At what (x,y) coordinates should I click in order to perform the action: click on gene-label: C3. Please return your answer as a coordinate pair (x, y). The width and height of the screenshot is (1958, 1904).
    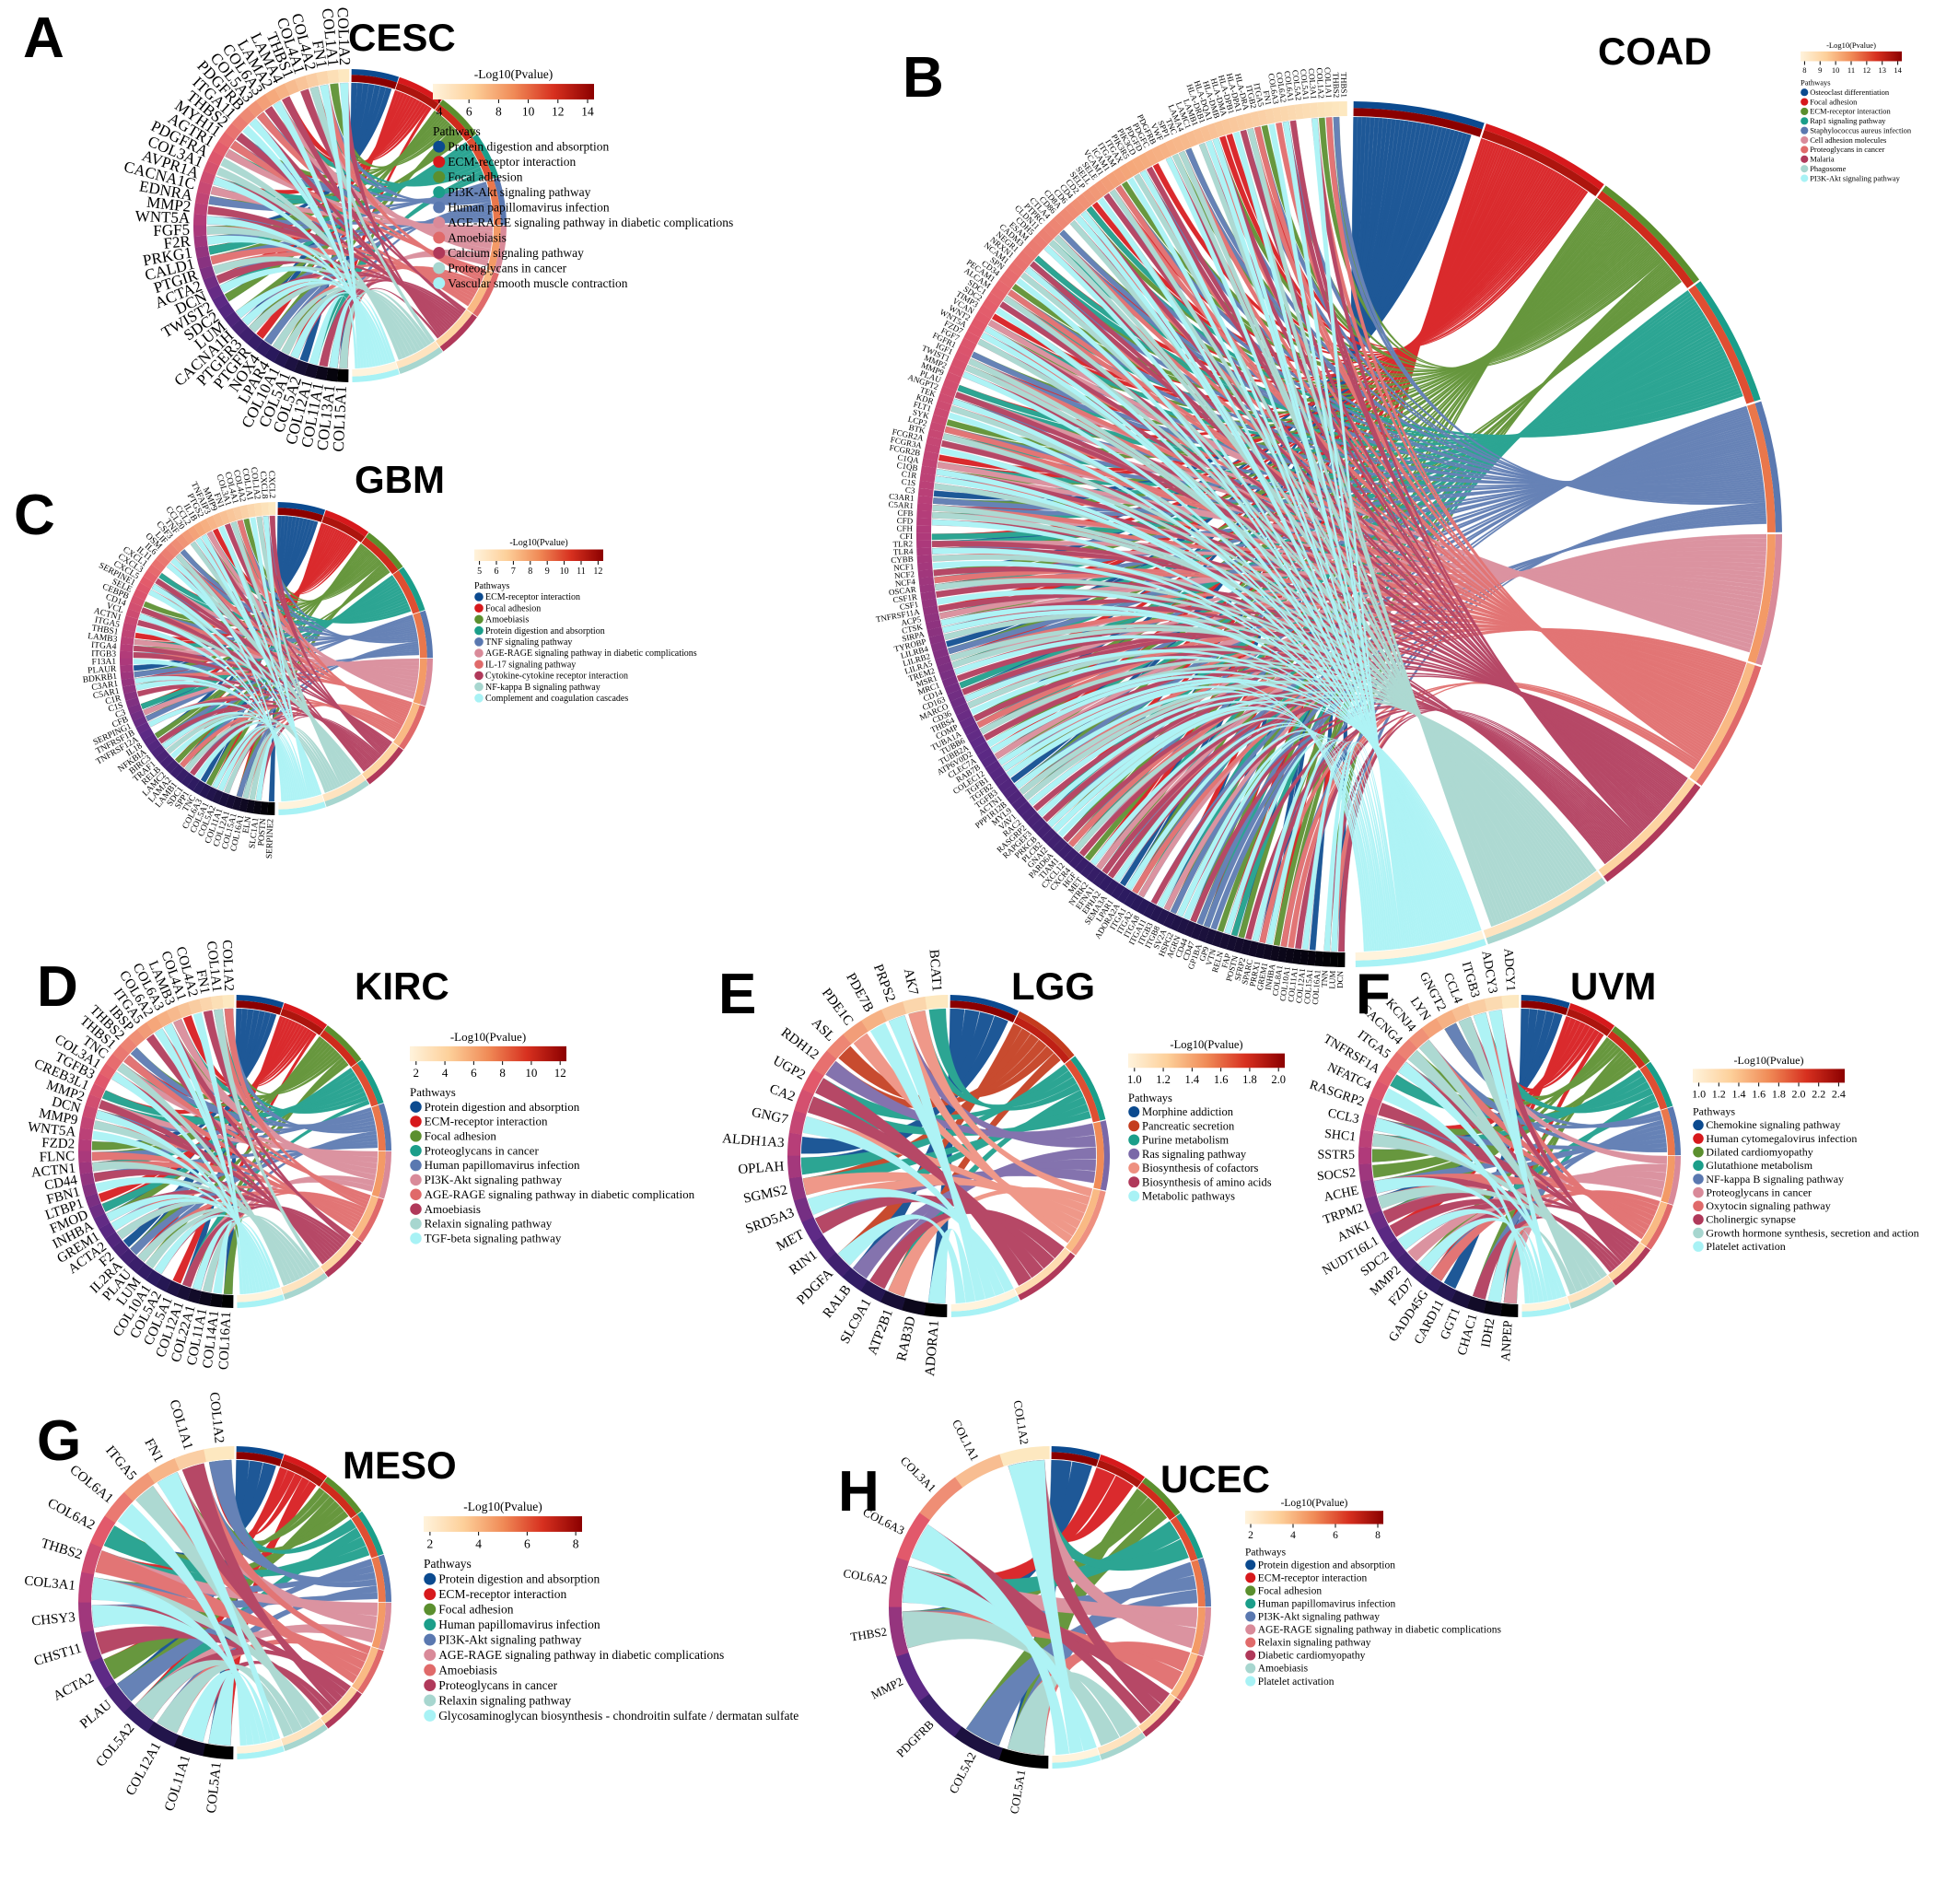
    Looking at the image, I should click on (909, 490).